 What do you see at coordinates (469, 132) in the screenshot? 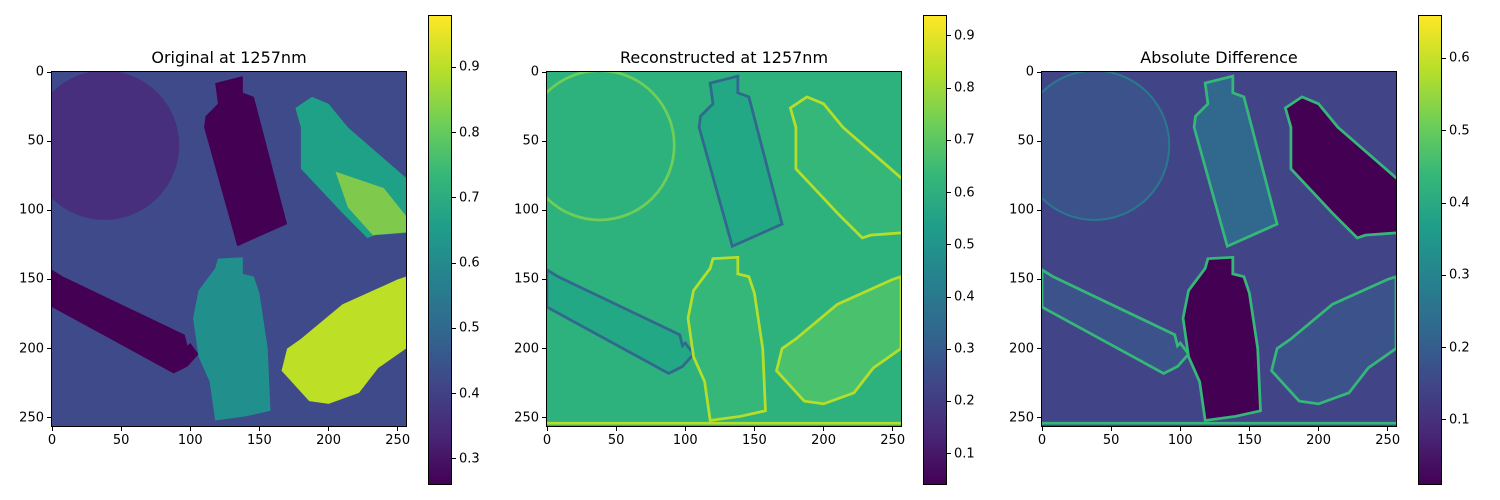
I see `colorbar-tick-label: 0.8` at bounding box center [469, 132].